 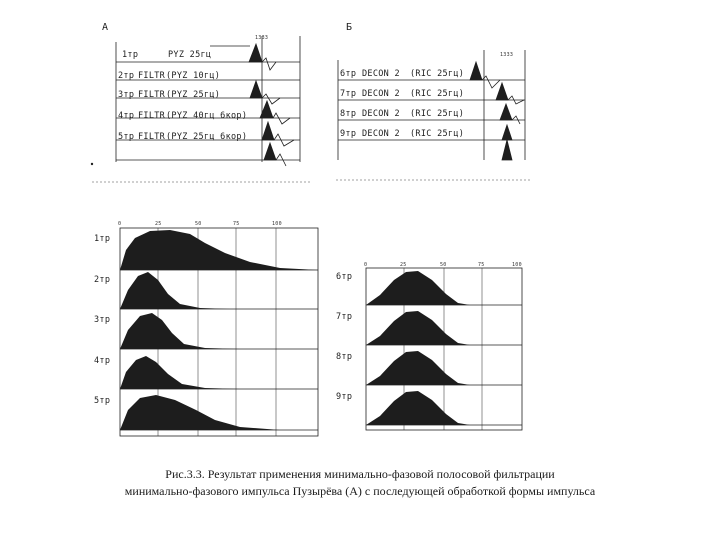 What do you see at coordinates (126, 95) in the screenshot?
I see `trace-3-name: 3тр` at bounding box center [126, 95].